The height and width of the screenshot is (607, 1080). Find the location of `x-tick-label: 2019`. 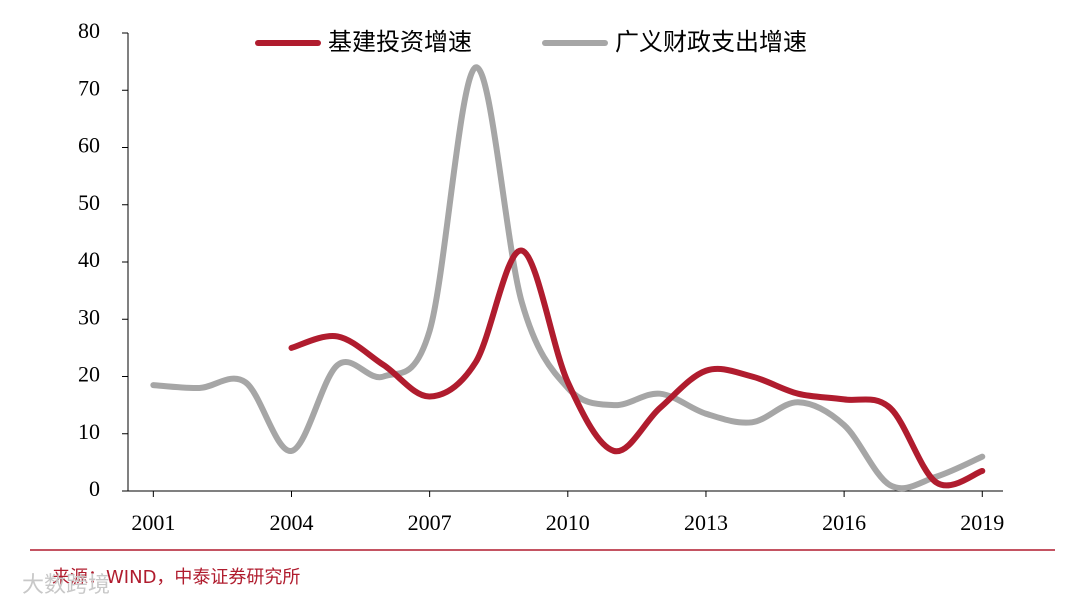

x-tick-label: 2019 is located at coordinates (982, 522).